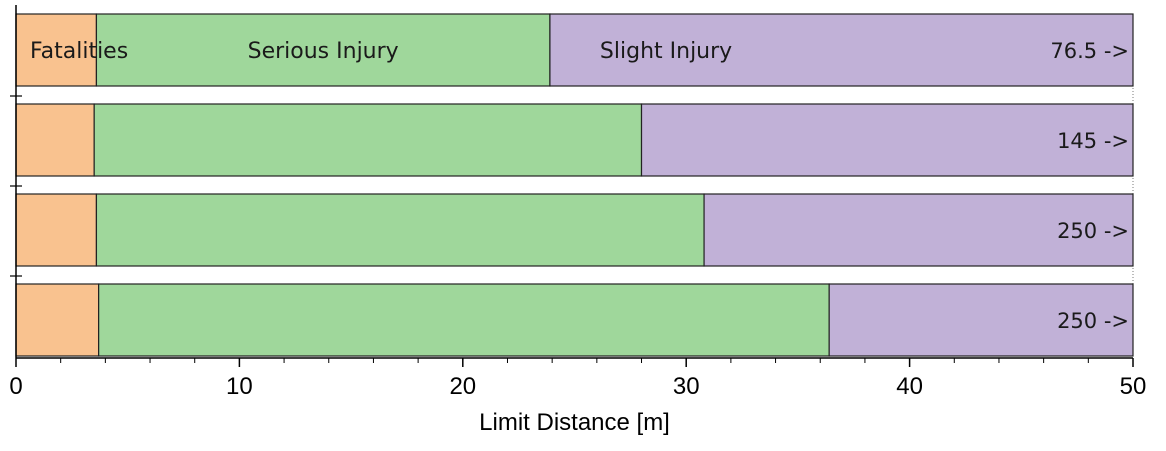  Describe the element at coordinates (1133, 386) in the screenshot. I see `x-tick-label: 50` at that location.